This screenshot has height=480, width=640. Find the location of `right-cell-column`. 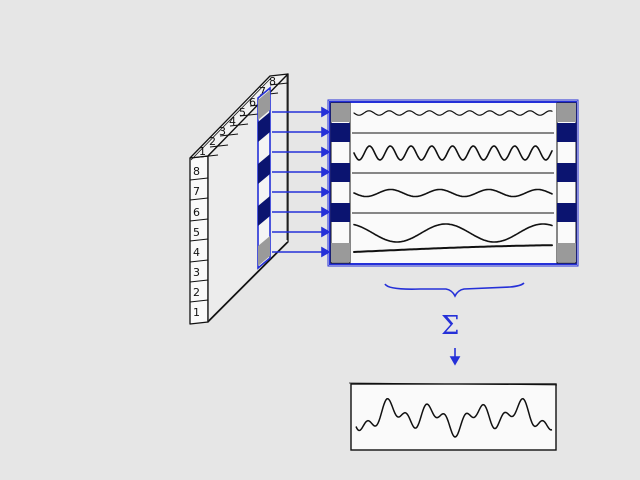

right-cell-column is located at coordinates (566, 183).